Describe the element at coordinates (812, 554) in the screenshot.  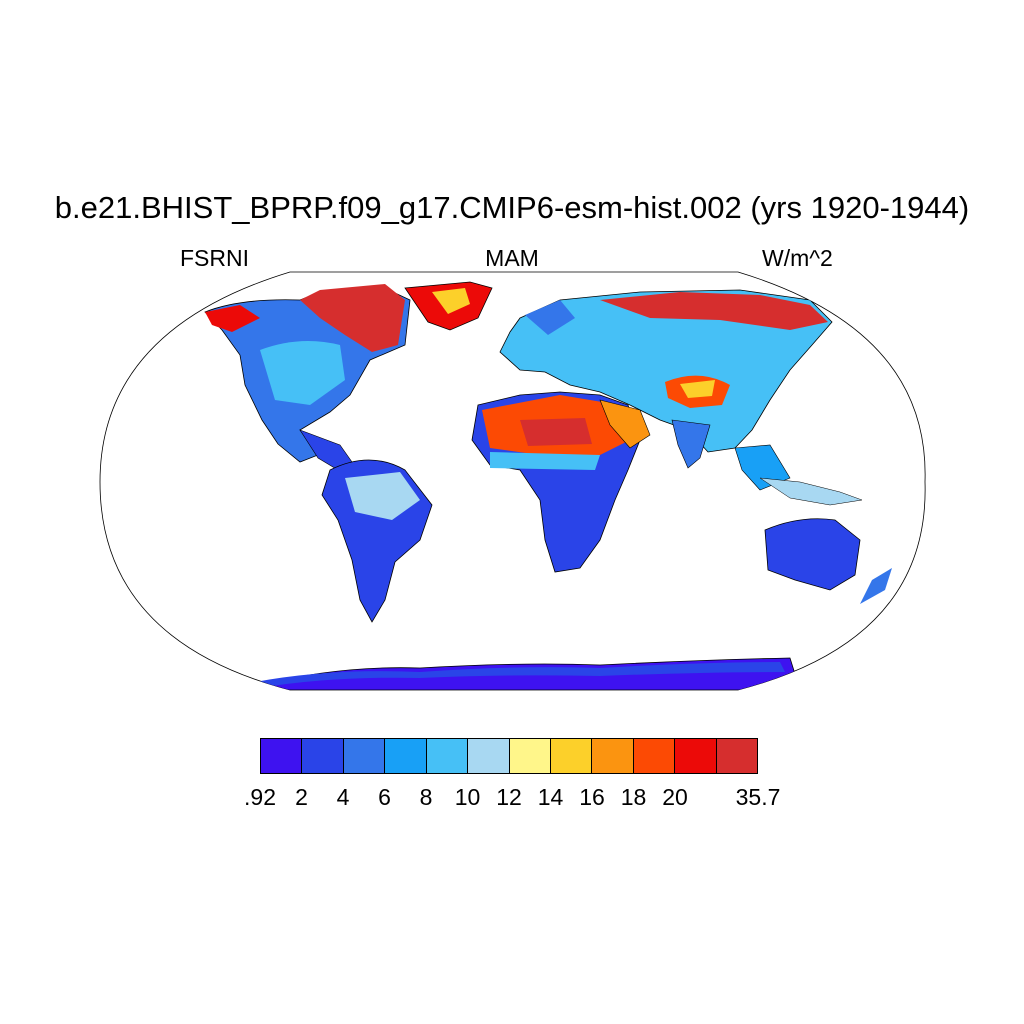
I see `australia` at that location.